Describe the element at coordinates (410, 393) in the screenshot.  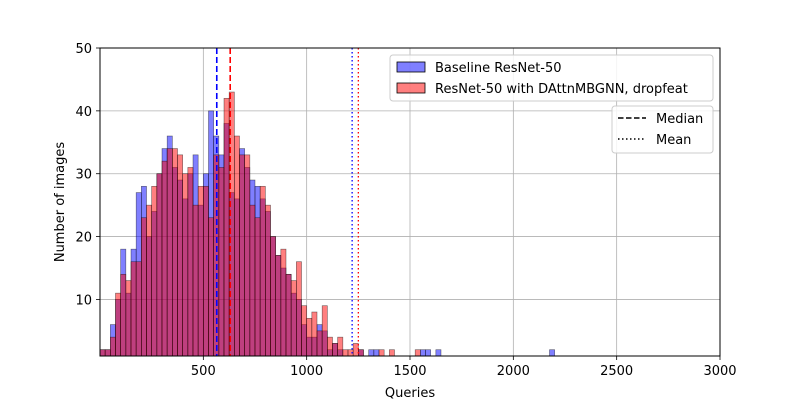
I see `x-axis-label: Queries` at that location.